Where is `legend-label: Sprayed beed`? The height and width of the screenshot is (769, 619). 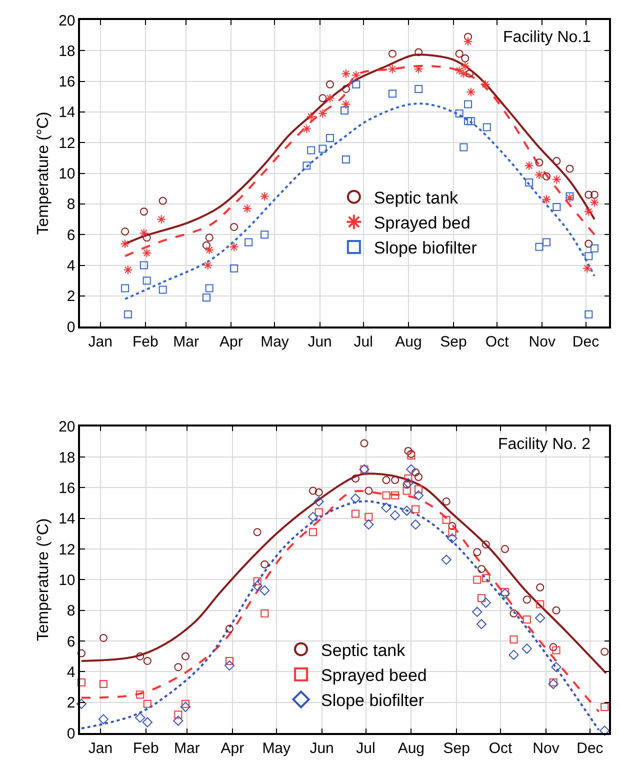
legend-label: Sprayed beed is located at coordinates (374, 675).